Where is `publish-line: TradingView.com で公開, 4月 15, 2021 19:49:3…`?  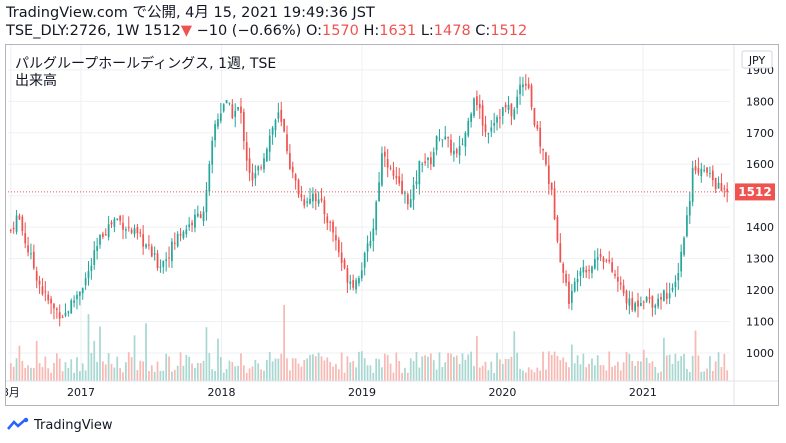 publish-line: TradingView.com で公開, 4月 15, 2021 19:49:3… is located at coordinates (190, 13).